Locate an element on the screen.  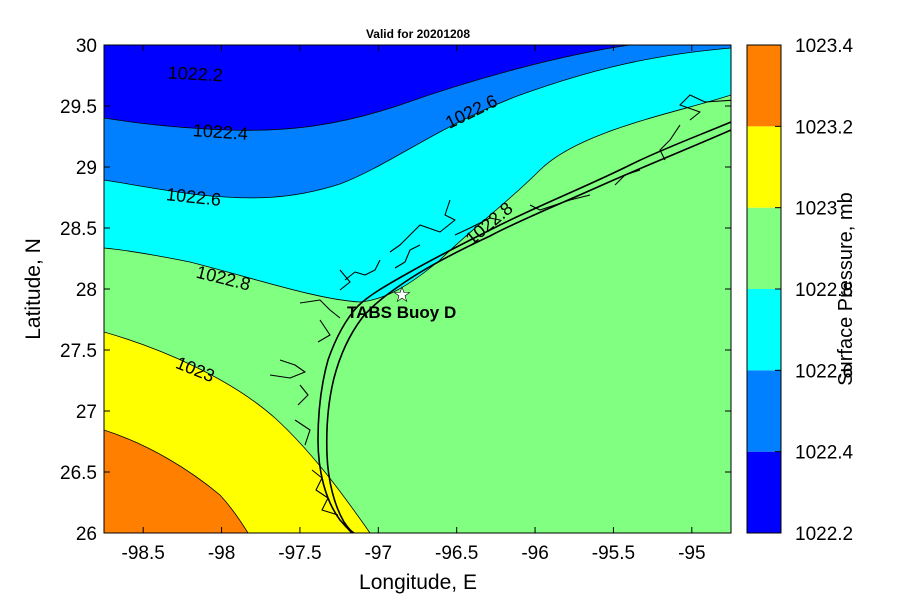
colorbar-tick-label: 1023.2 is located at coordinates (824, 127).